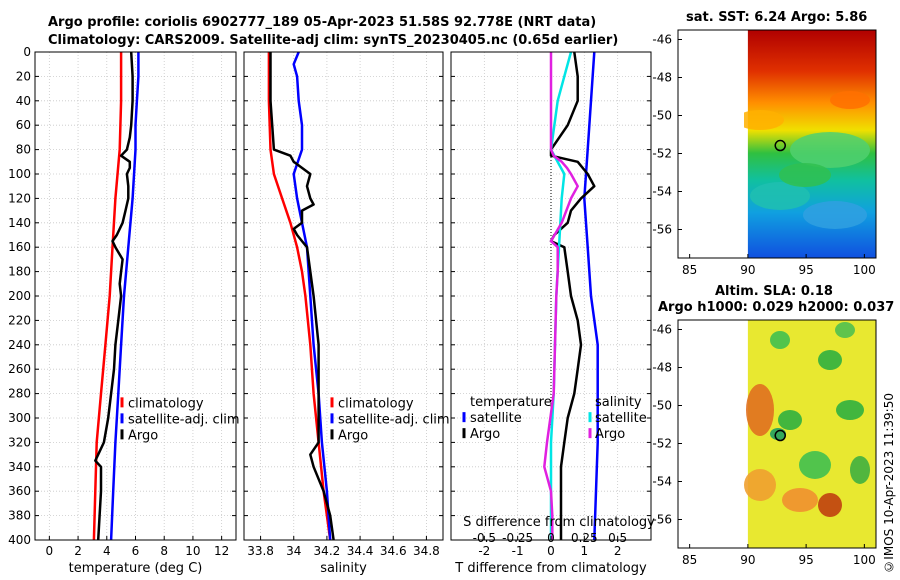 This screenshot has height=580, width=900. Describe the element at coordinates (327, 551) in the screenshot. I see `x-tick-label: 34.2` at that location.